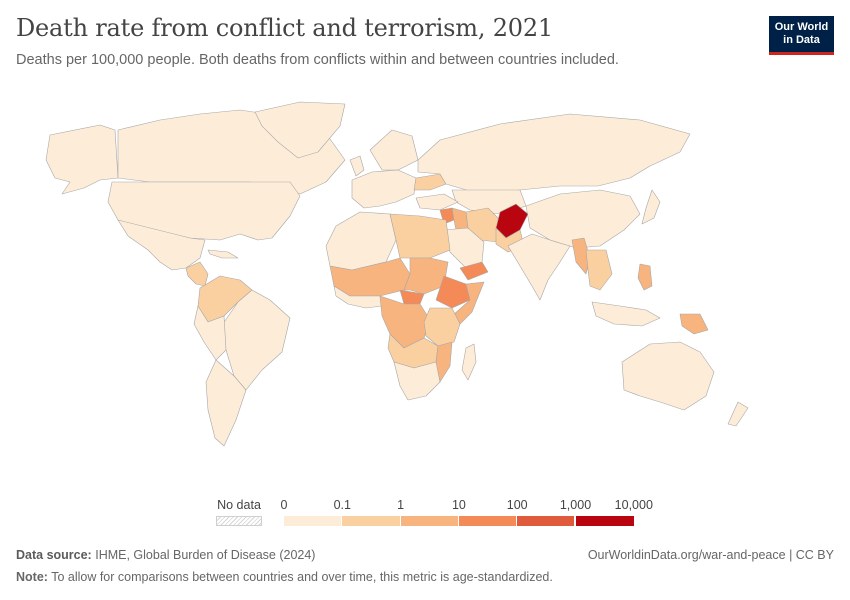 This screenshot has height=600, width=850. What do you see at coordinates (651, 207) in the screenshot?
I see `country-japan` at bounding box center [651, 207].